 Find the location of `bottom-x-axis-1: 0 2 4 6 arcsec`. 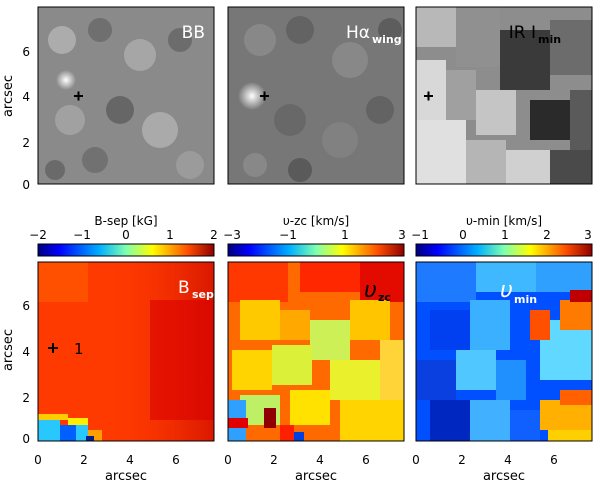

bottom-x-axis-1: 0 2 4 6 arcsec is located at coordinates (107, 468).